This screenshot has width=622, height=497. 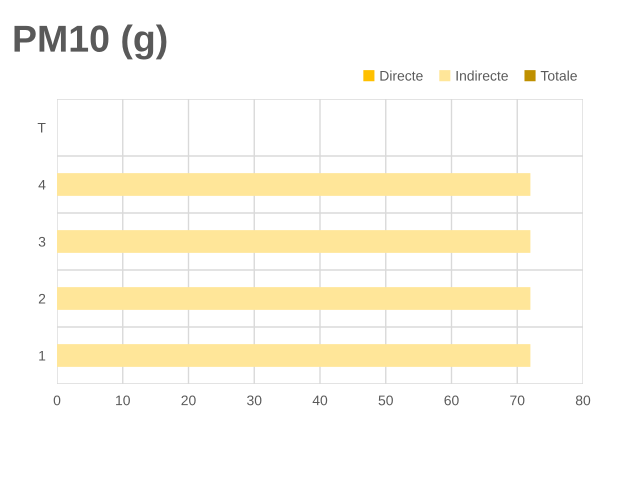 What do you see at coordinates (42, 355) in the screenshot?
I see `y-tick-label: 1` at bounding box center [42, 355].